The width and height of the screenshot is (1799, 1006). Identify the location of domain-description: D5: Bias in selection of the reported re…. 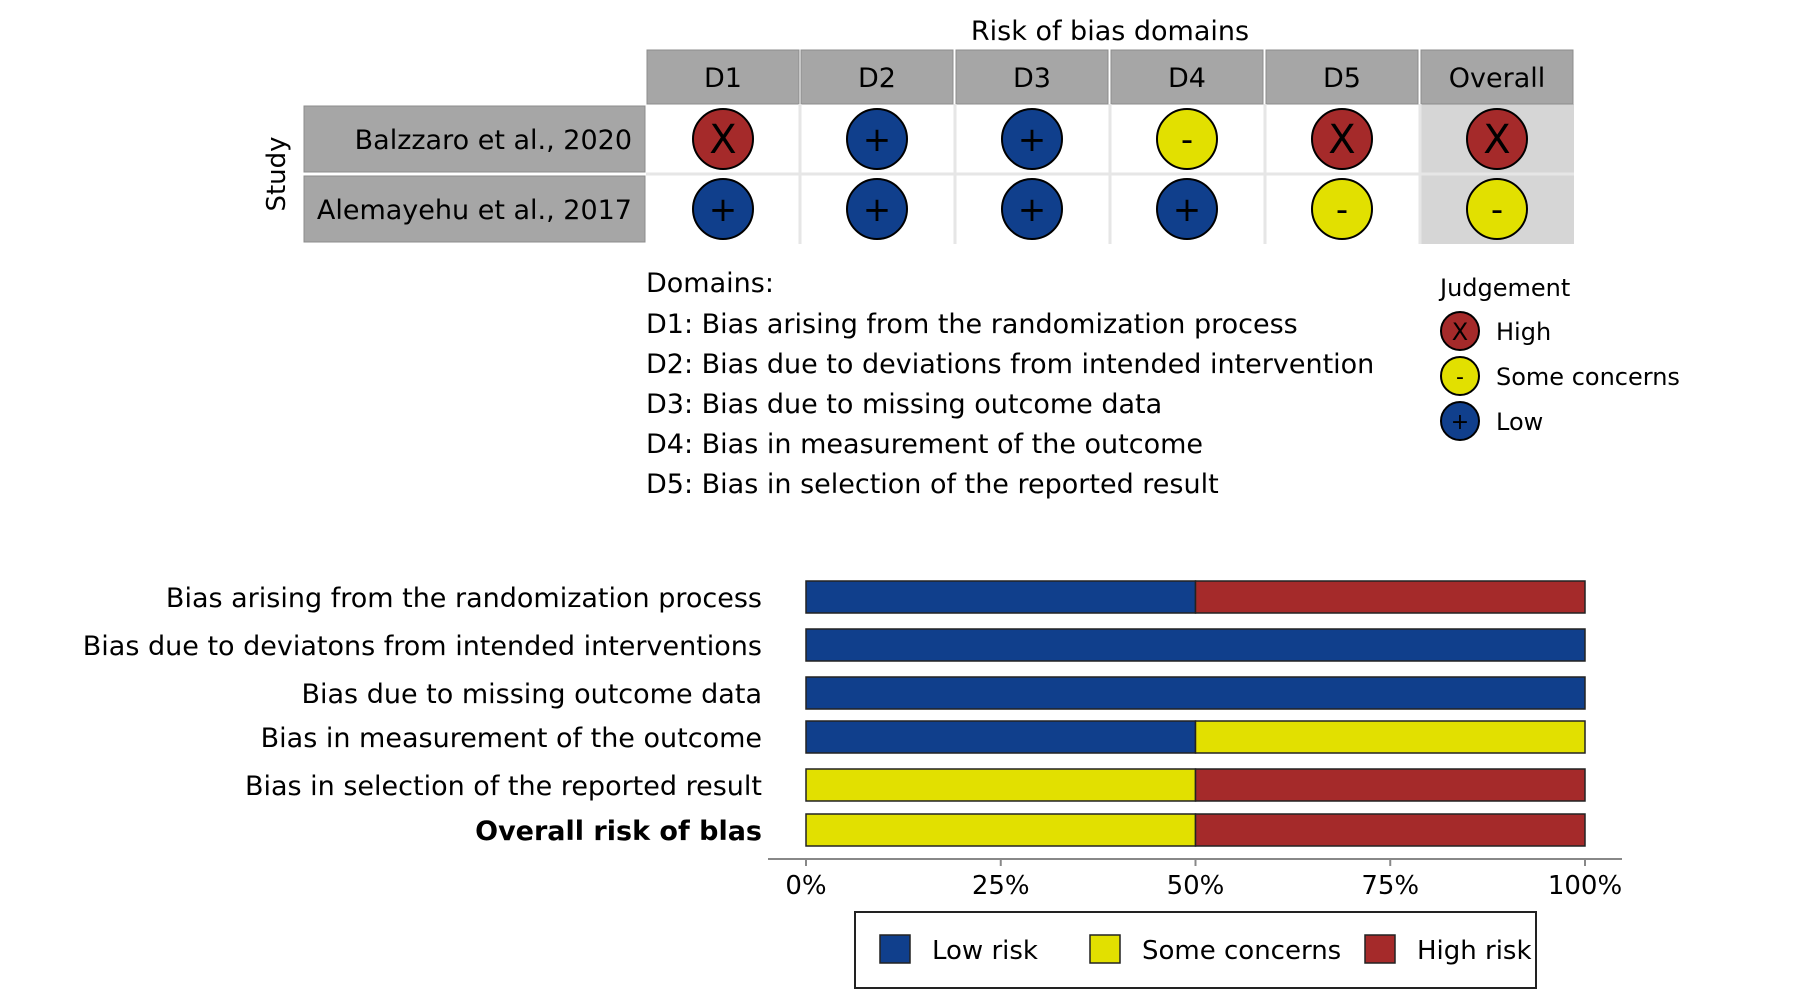
(932, 484).